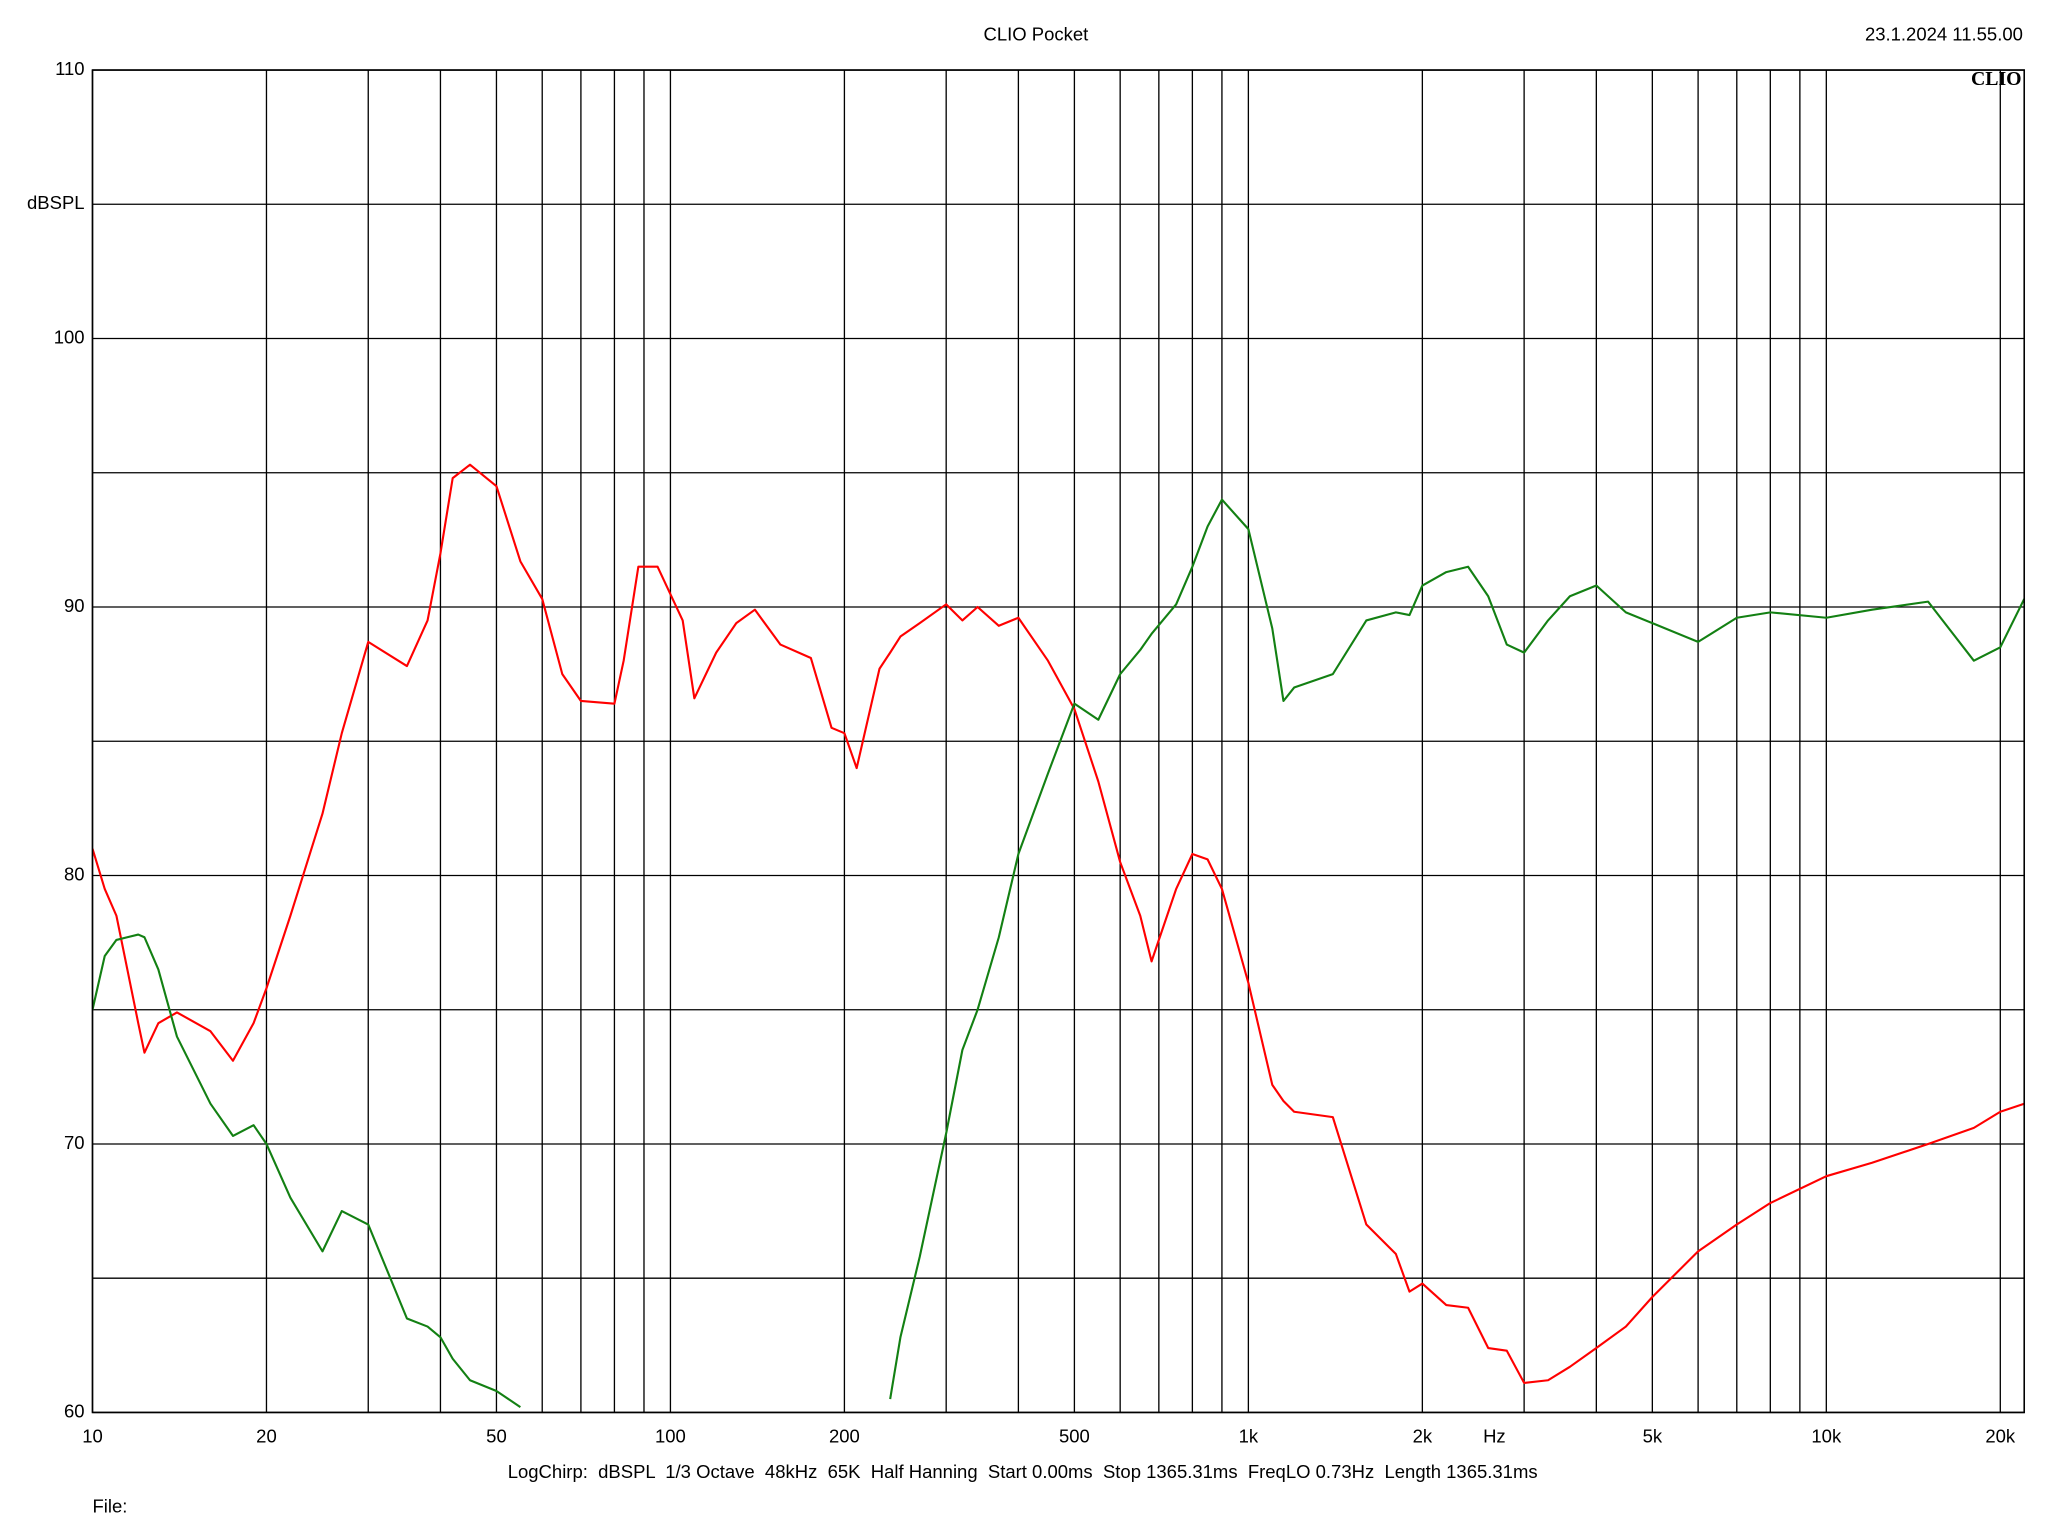  What do you see at coordinates (92, 1435) in the screenshot?
I see `x-tick-label: 10` at bounding box center [92, 1435].